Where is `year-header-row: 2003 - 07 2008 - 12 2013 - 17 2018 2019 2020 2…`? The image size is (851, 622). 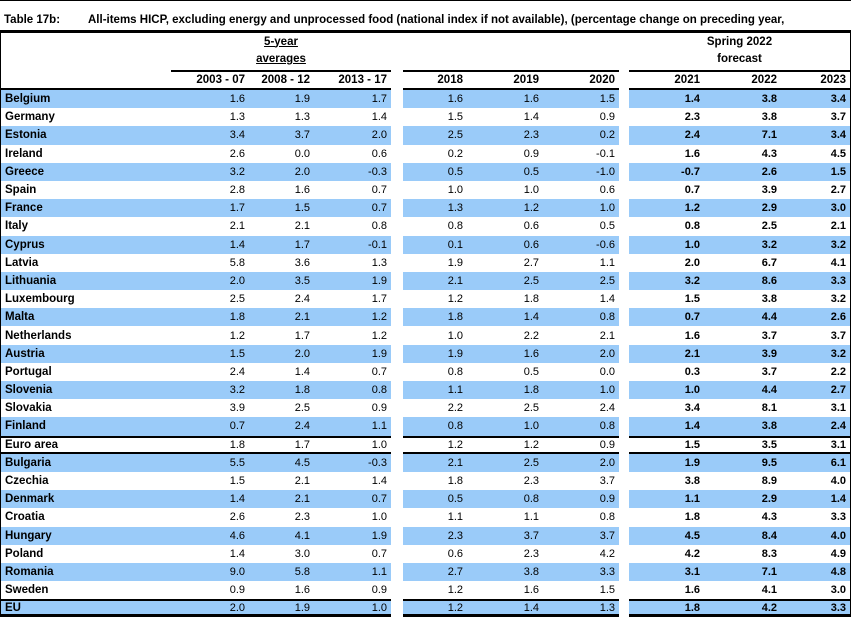
year-header-row: 2003 - 07 2008 - 12 2013 - 17 2018 2019 2020 2… is located at coordinates (425, 80).